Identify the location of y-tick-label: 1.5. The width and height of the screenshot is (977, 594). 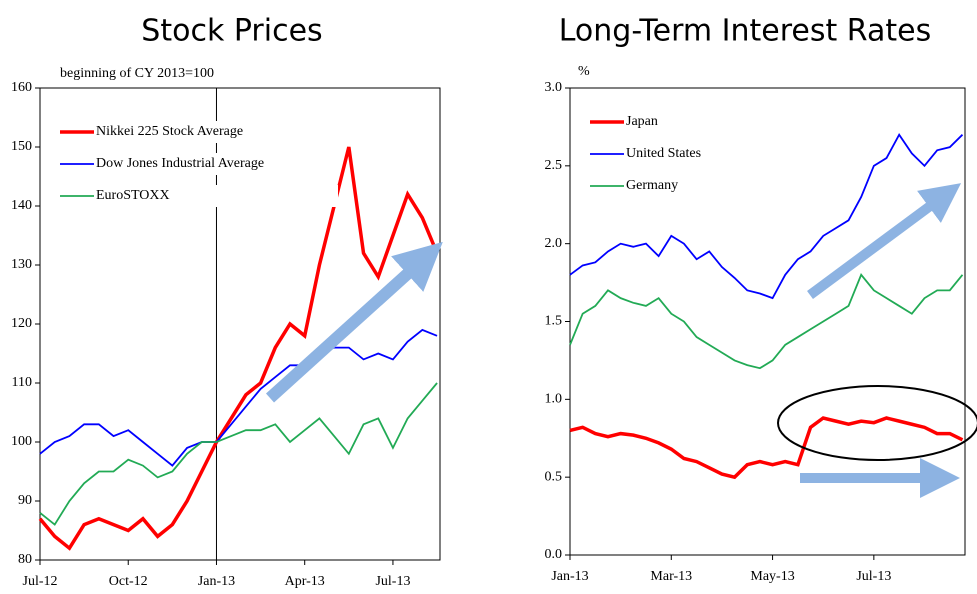
(554, 321).